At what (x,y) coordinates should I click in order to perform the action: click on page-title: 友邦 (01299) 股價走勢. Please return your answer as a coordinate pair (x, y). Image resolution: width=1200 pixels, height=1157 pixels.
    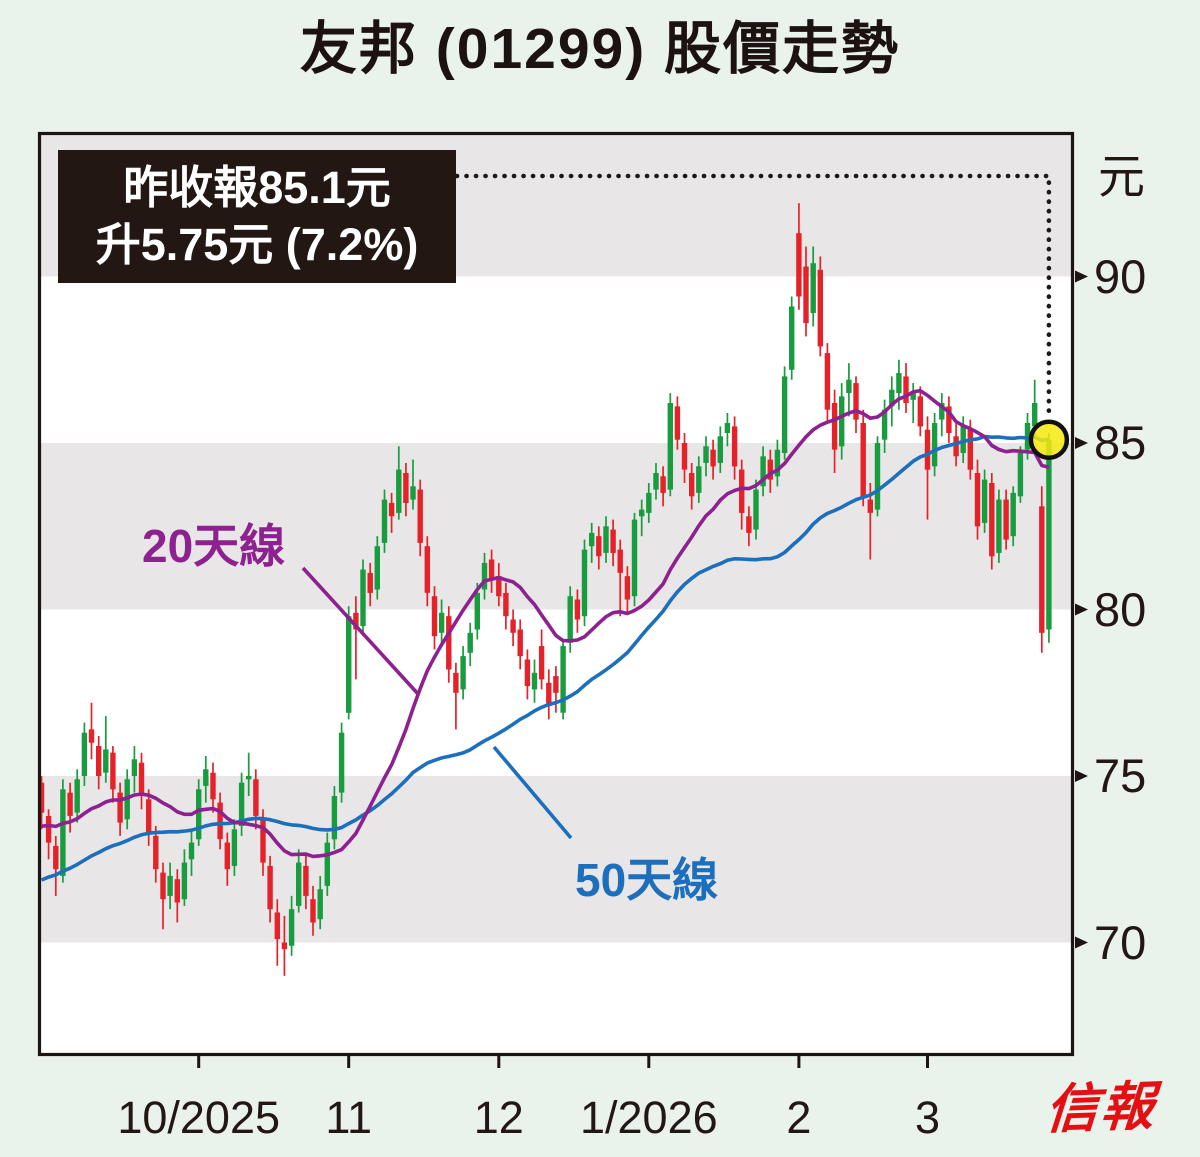
    Looking at the image, I should click on (600, 49).